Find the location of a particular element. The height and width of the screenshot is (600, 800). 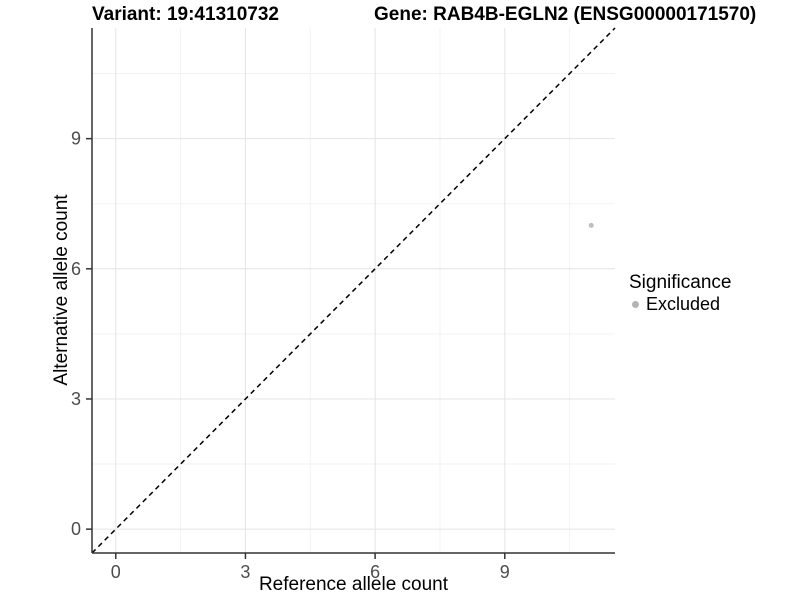

x-tick-label: 9 is located at coordinates (505, 572).